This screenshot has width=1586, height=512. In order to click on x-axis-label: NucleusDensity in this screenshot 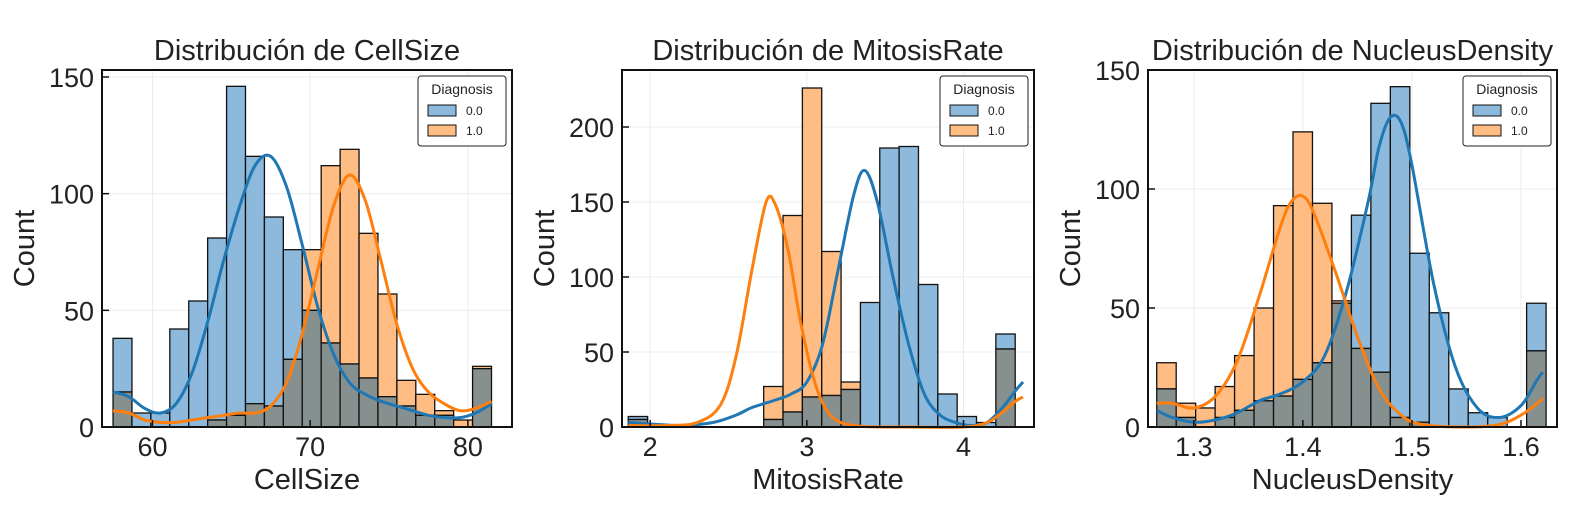, I will do `click(1353, 480)`.